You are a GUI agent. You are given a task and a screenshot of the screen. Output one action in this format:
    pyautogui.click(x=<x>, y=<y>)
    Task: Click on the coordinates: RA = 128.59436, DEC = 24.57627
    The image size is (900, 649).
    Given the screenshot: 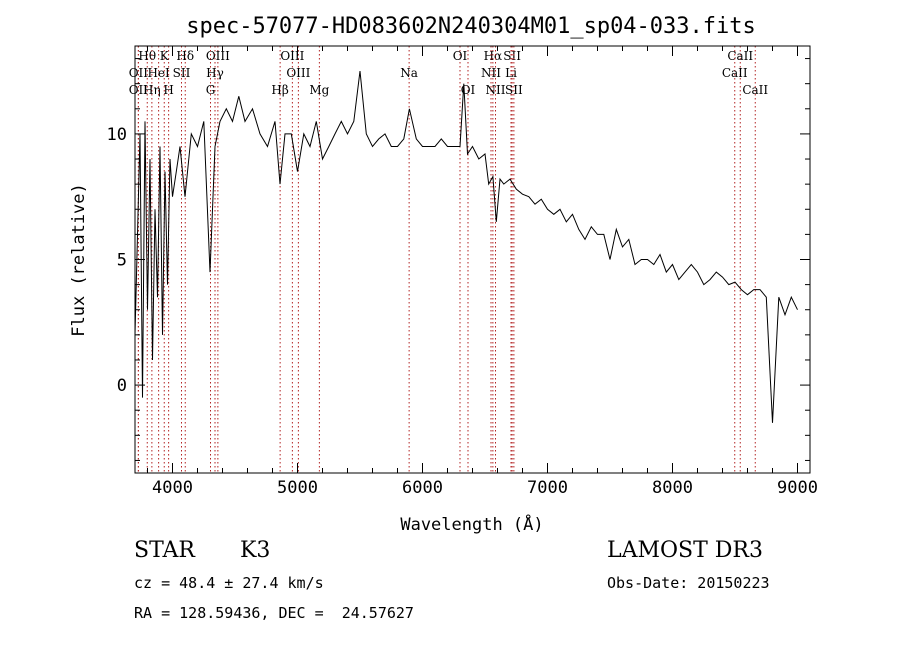 What is the action you would take?
    pyautogui.click(x=274, y=613)
    